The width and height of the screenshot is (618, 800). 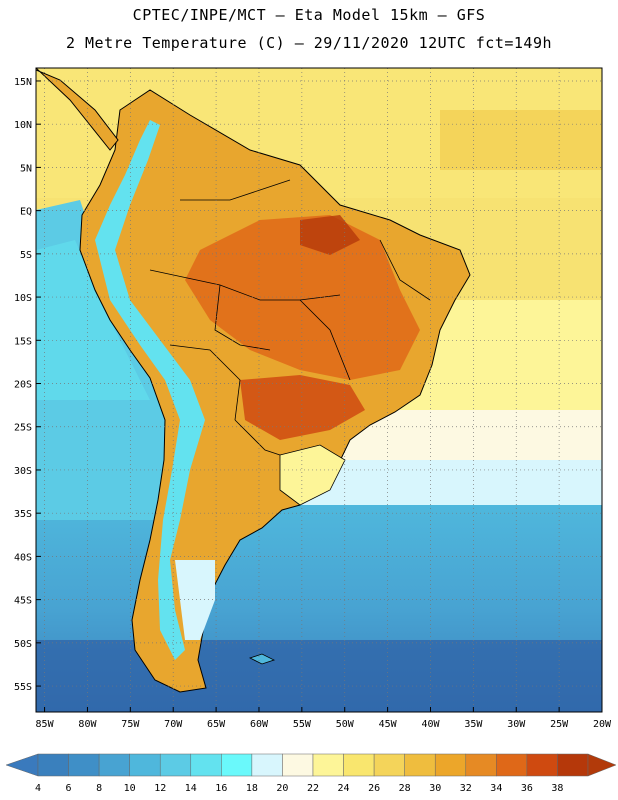 What do you see at coordinates (23, 341) in the screenshot?
I see `lat-label: 15S` at bounding box center [23, 341].